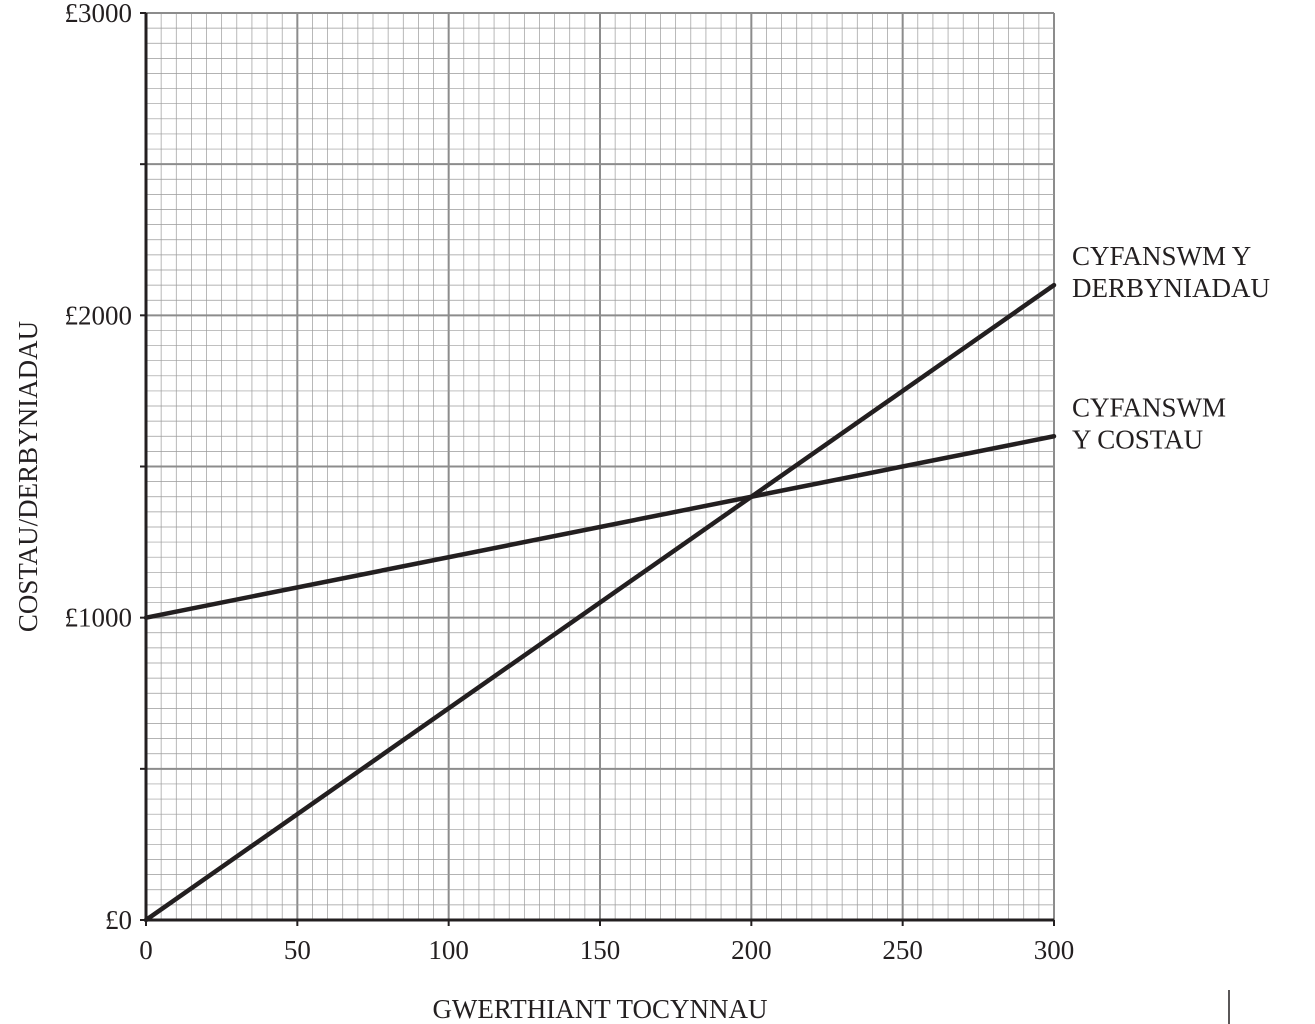 The image size is (1315, 1024). What do you see at coordinates (902, 950) in the screenshot?
I see `x-tick-label: 250` at bounding box center [902, 950].